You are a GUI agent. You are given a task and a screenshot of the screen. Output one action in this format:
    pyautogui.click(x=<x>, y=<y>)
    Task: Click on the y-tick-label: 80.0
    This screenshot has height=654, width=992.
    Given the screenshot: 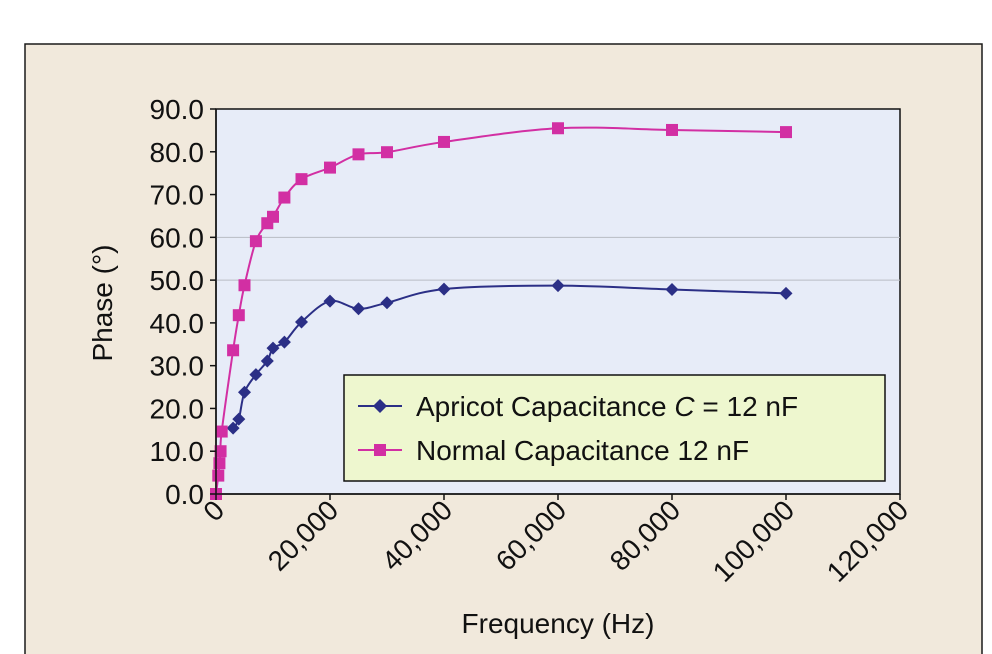 What is the action you would take?
    pyautogui.click(x=177, y=152)
    